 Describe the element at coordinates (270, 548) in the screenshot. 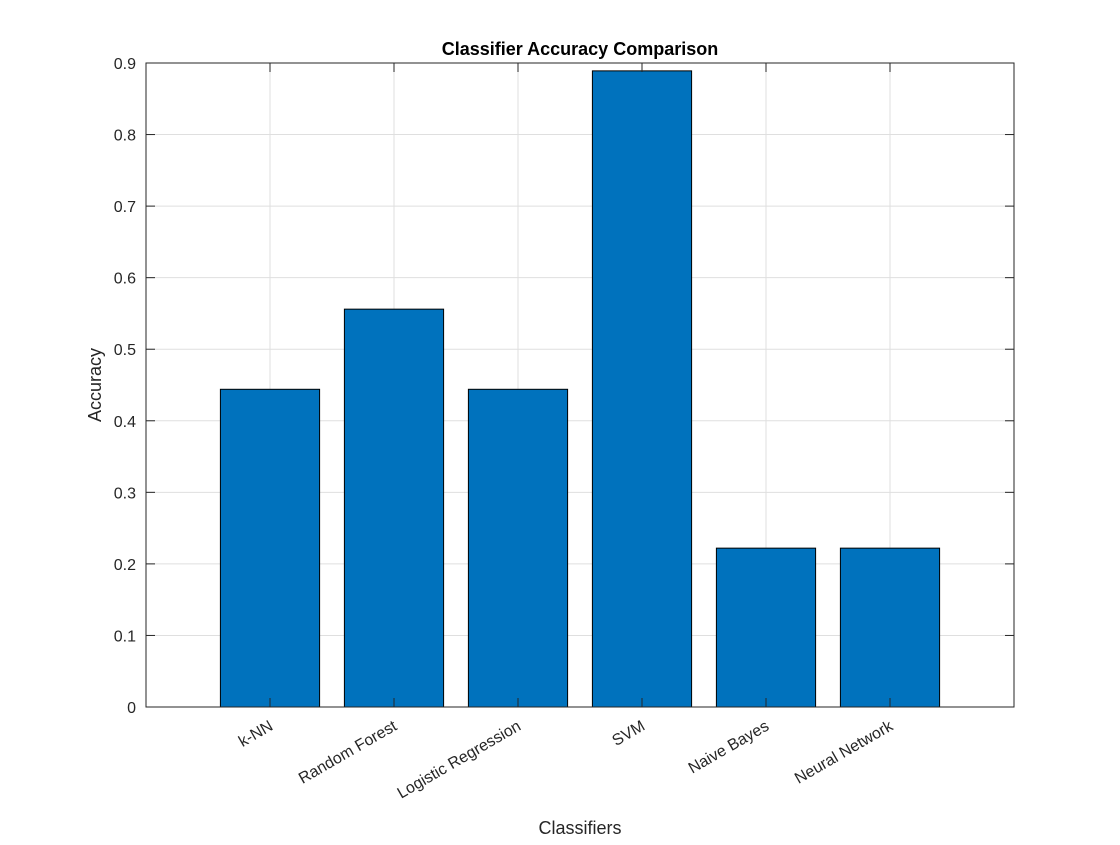

I see `bar-k-nn` at that location.